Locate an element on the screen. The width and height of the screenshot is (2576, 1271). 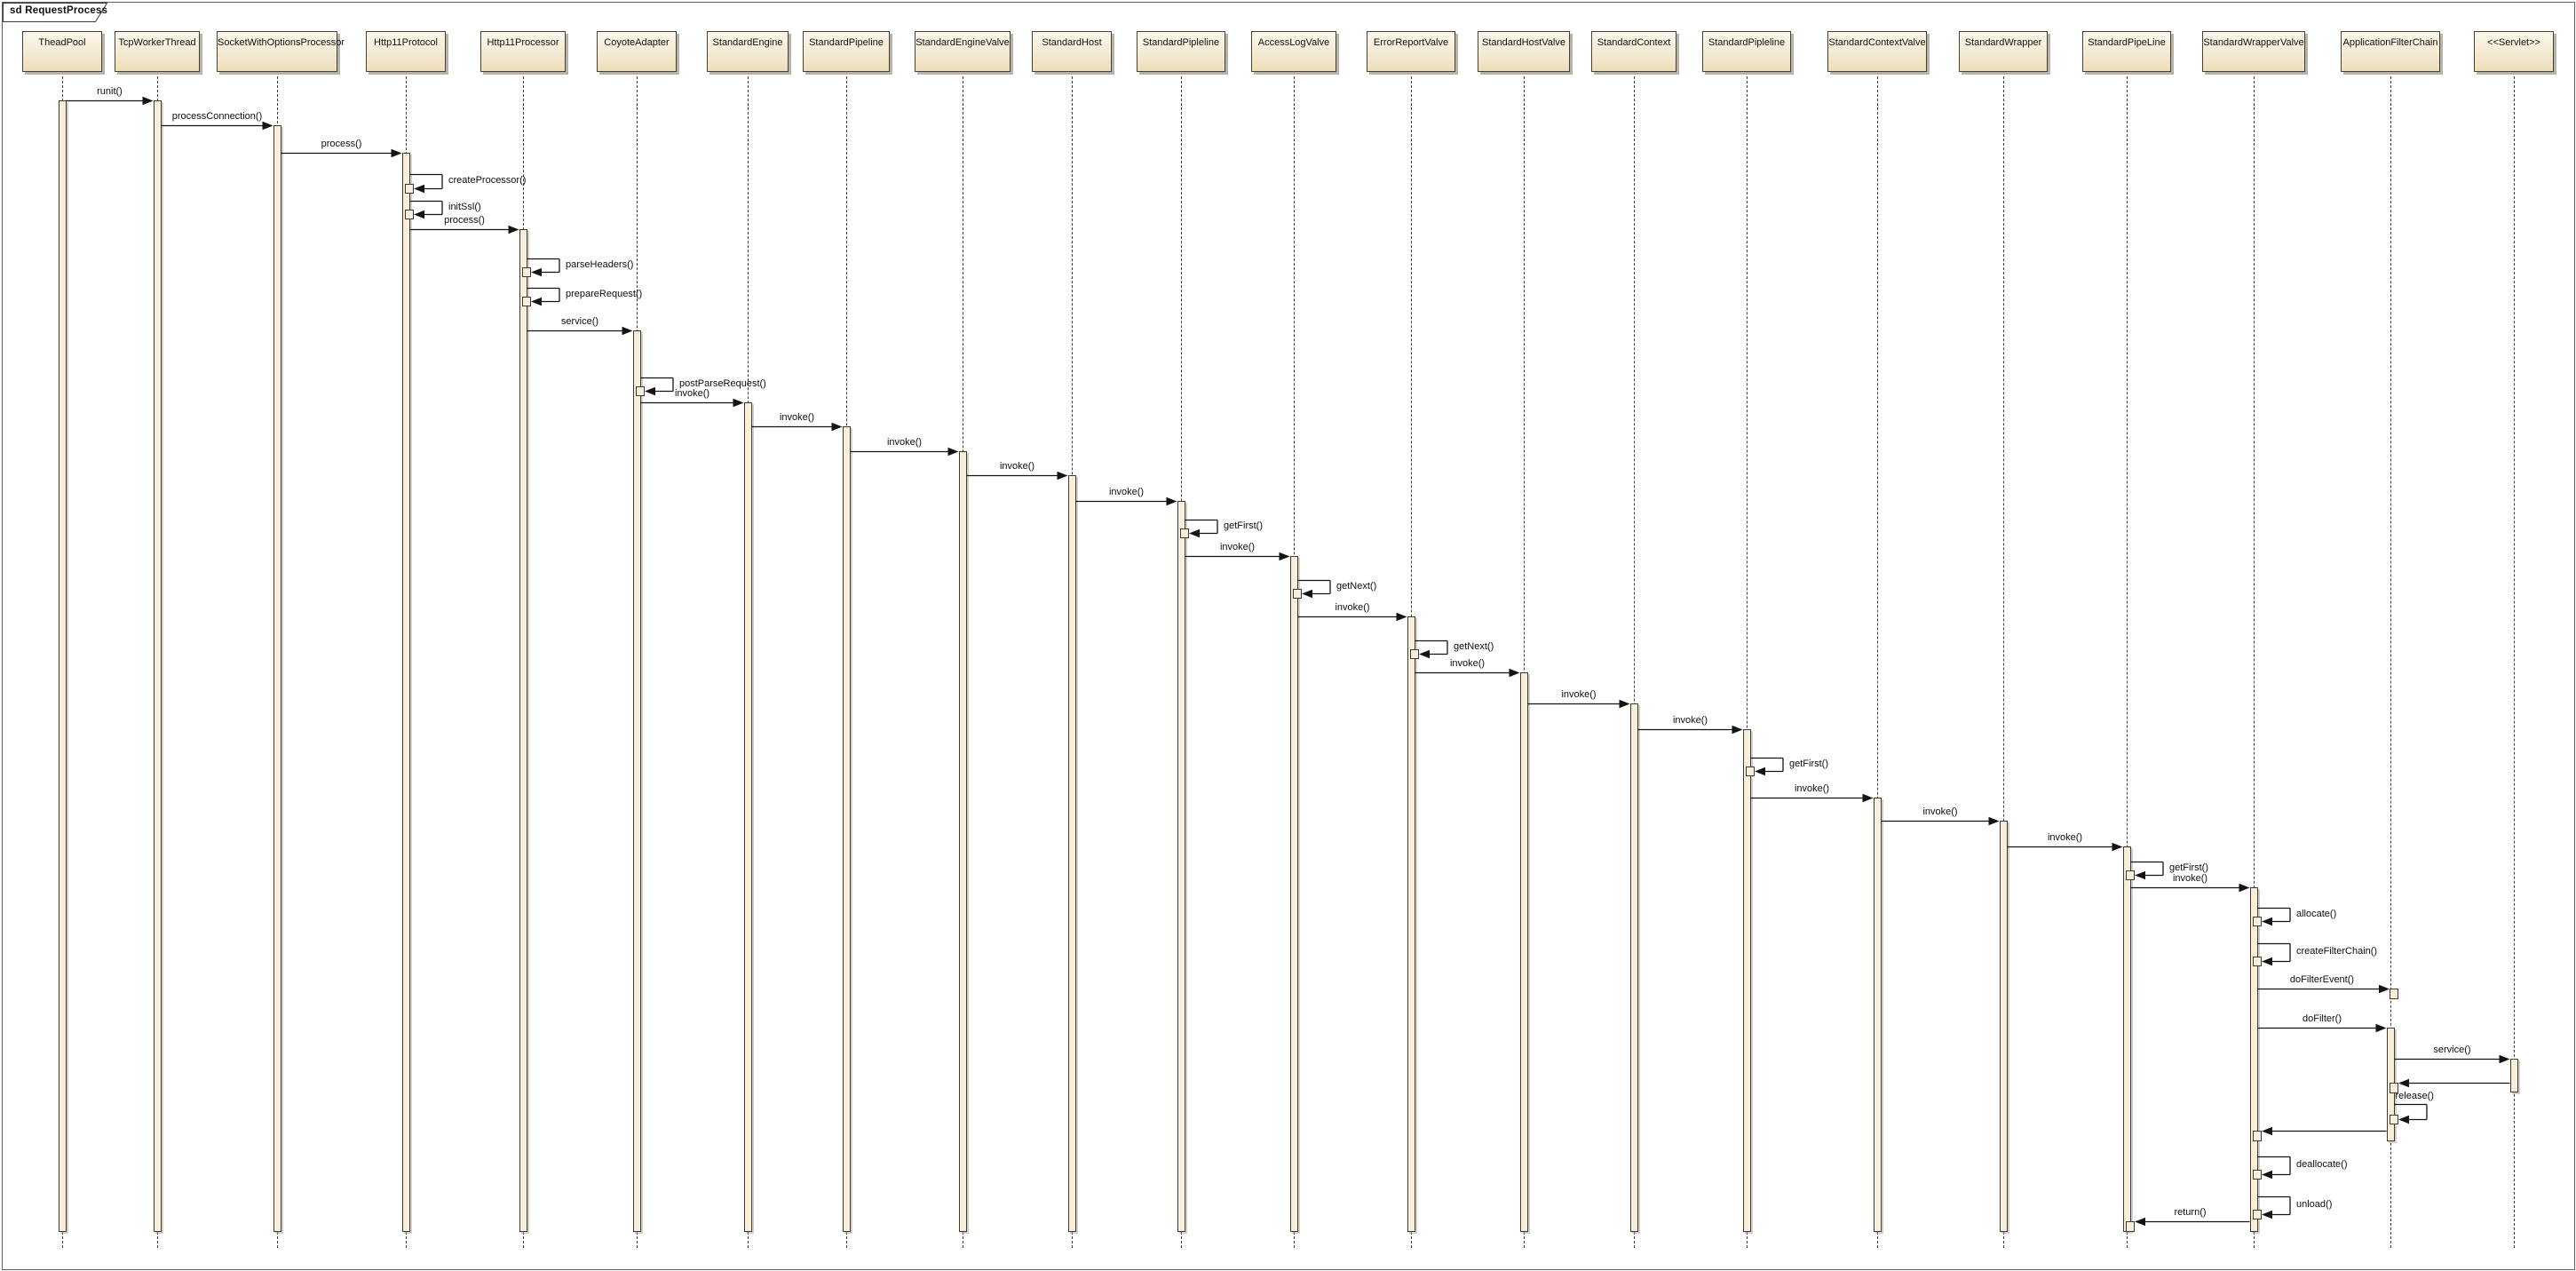
lifeline-name: StandardPipeline is located at coordinates (847, 42).